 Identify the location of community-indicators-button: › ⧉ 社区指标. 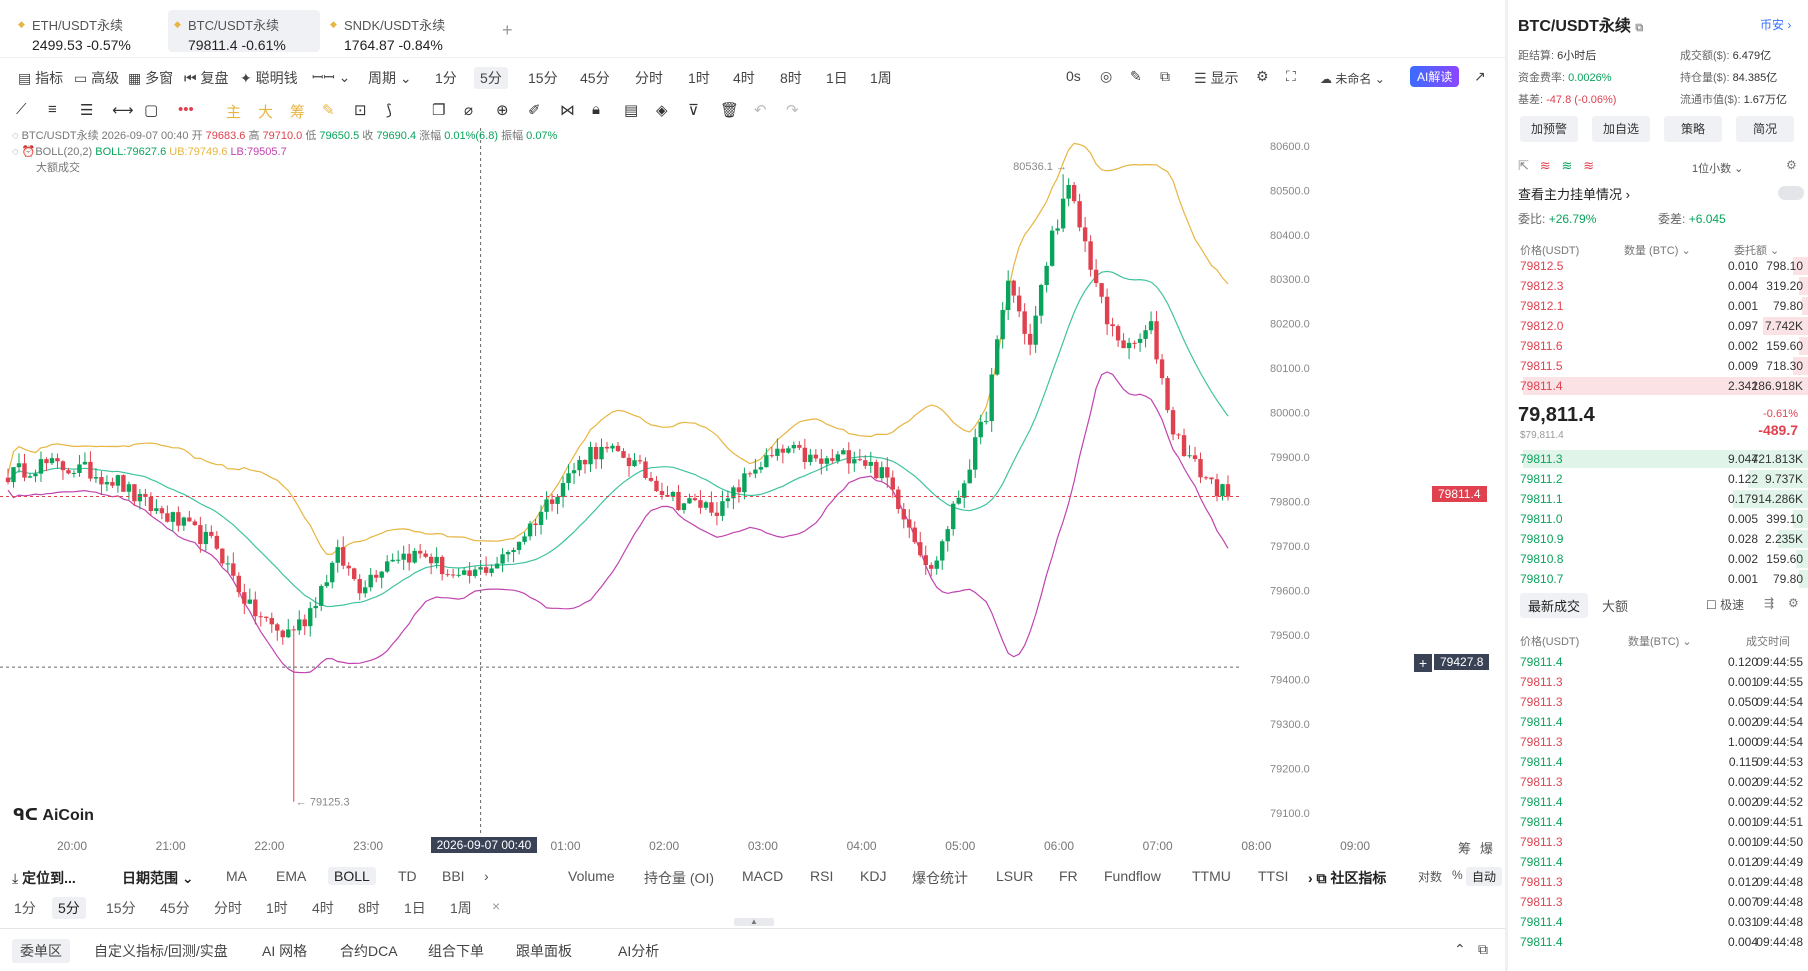
(1347, 878).